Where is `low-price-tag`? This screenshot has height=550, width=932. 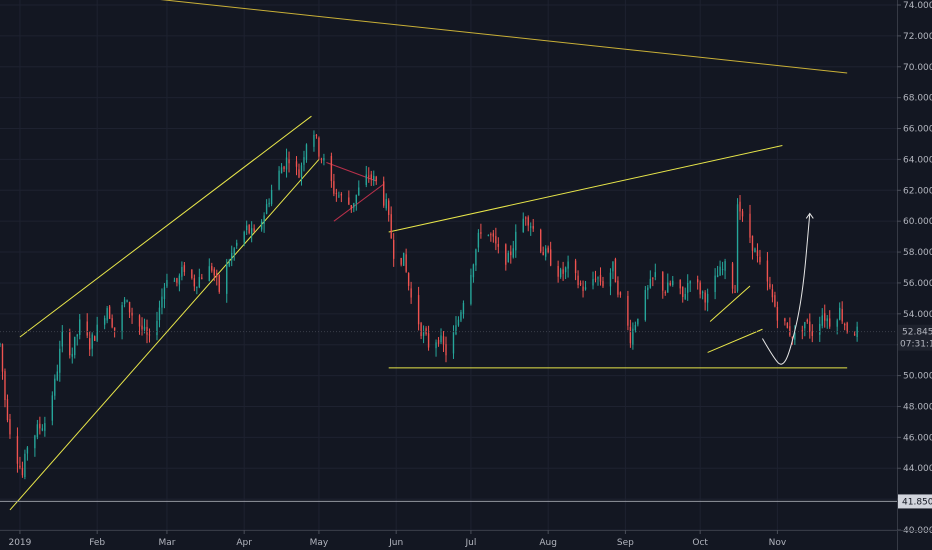
low-price-tag is located at coordinates (915, 501).